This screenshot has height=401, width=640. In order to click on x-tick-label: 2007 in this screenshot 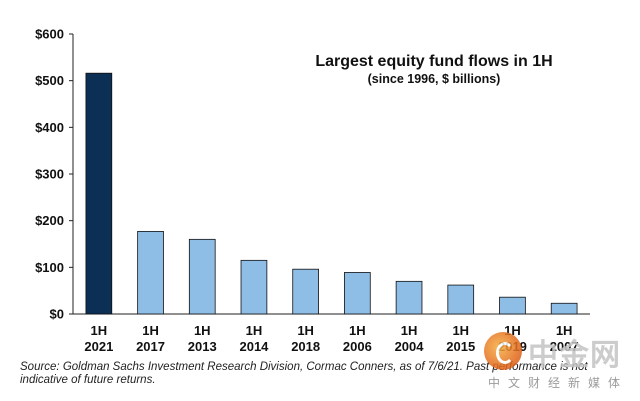, I will do `click(564, 346)`.